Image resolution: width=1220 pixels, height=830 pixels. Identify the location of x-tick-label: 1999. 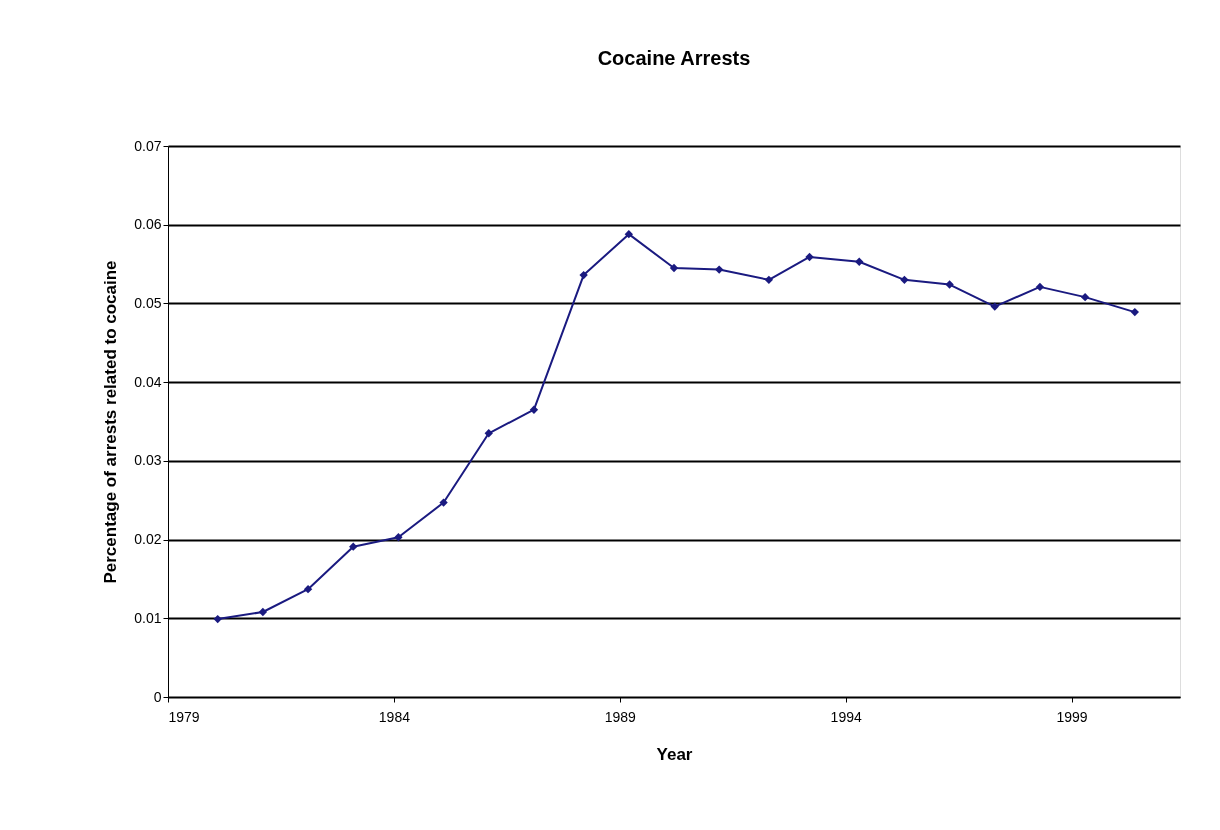
(1072, 716).